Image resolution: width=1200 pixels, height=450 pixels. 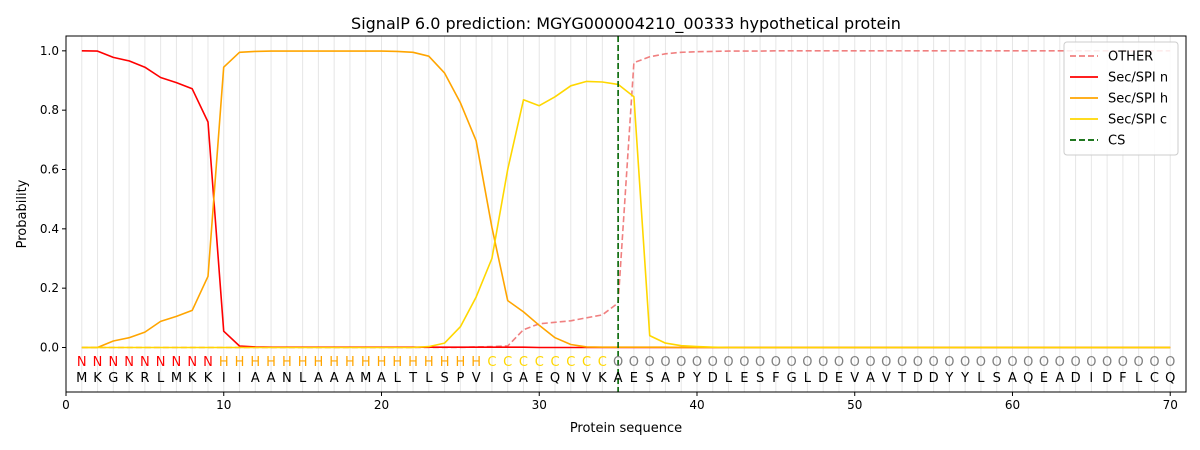 What do you see at coordinates (381, 405) in the screenshot?
I see `x-tick-label: 20` at bounding box center [381, 405].